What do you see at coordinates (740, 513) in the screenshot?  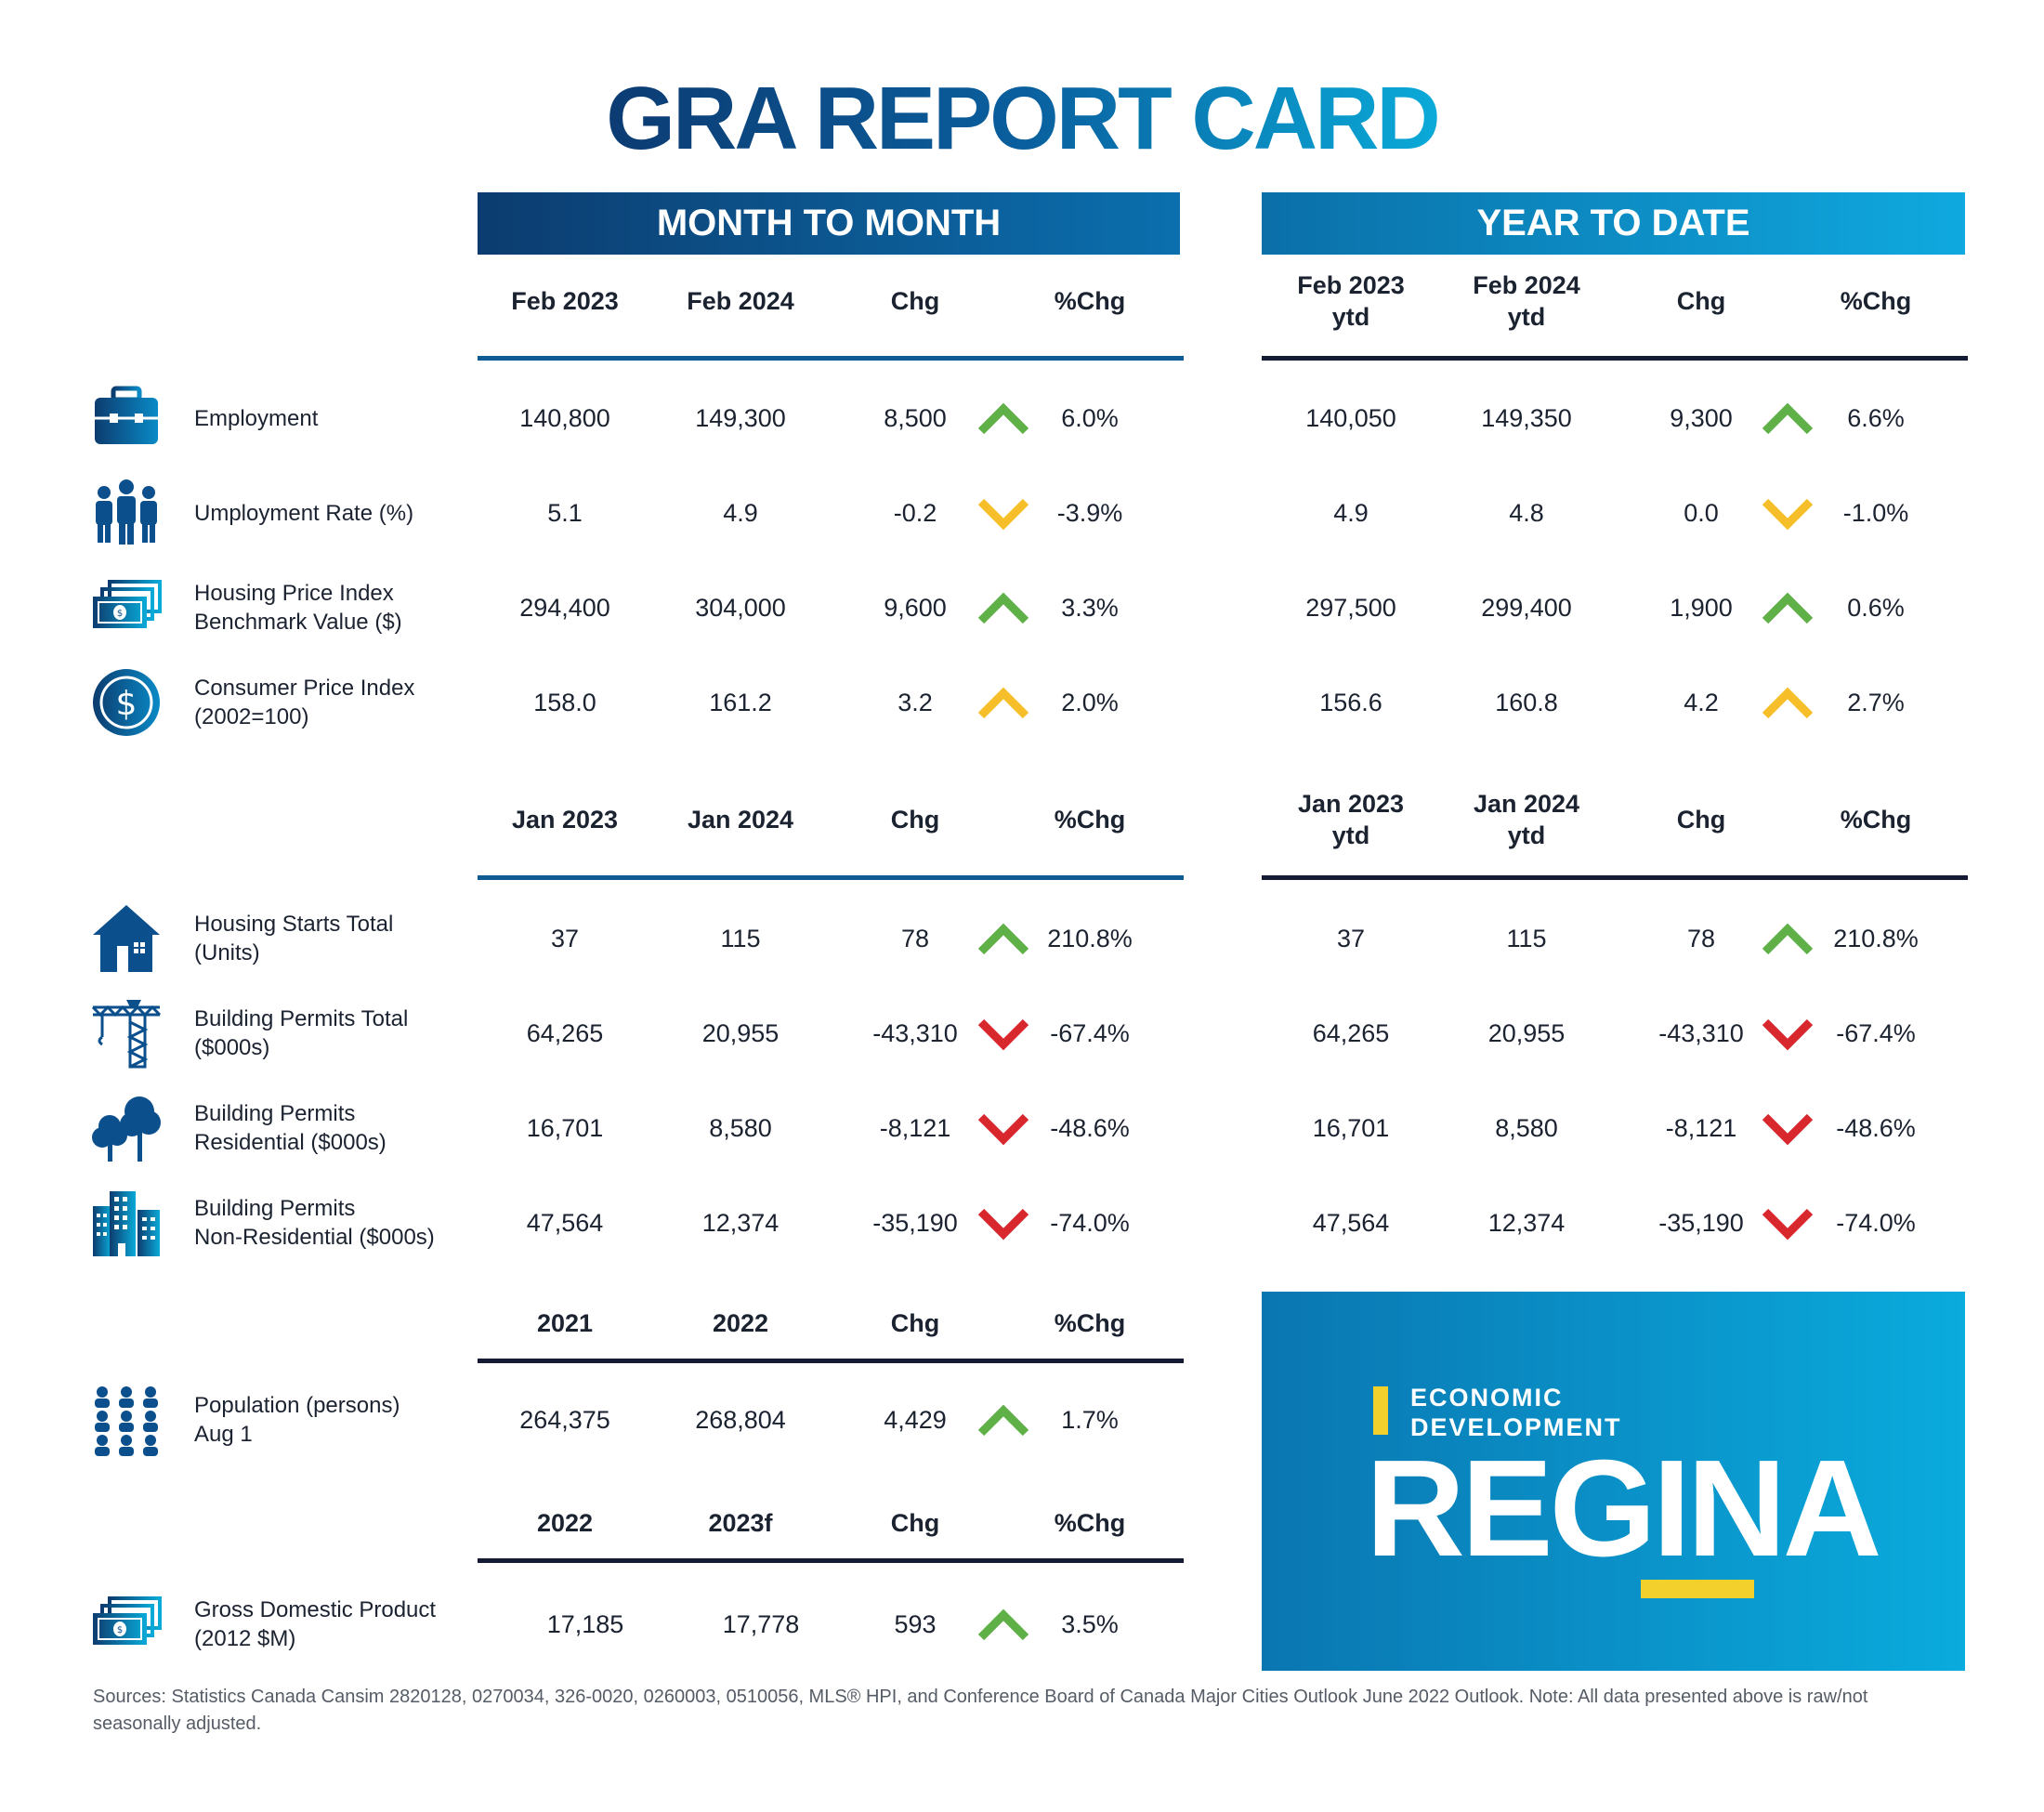 I see `mtm-value: 4.9` at bounding box center [740, 513].